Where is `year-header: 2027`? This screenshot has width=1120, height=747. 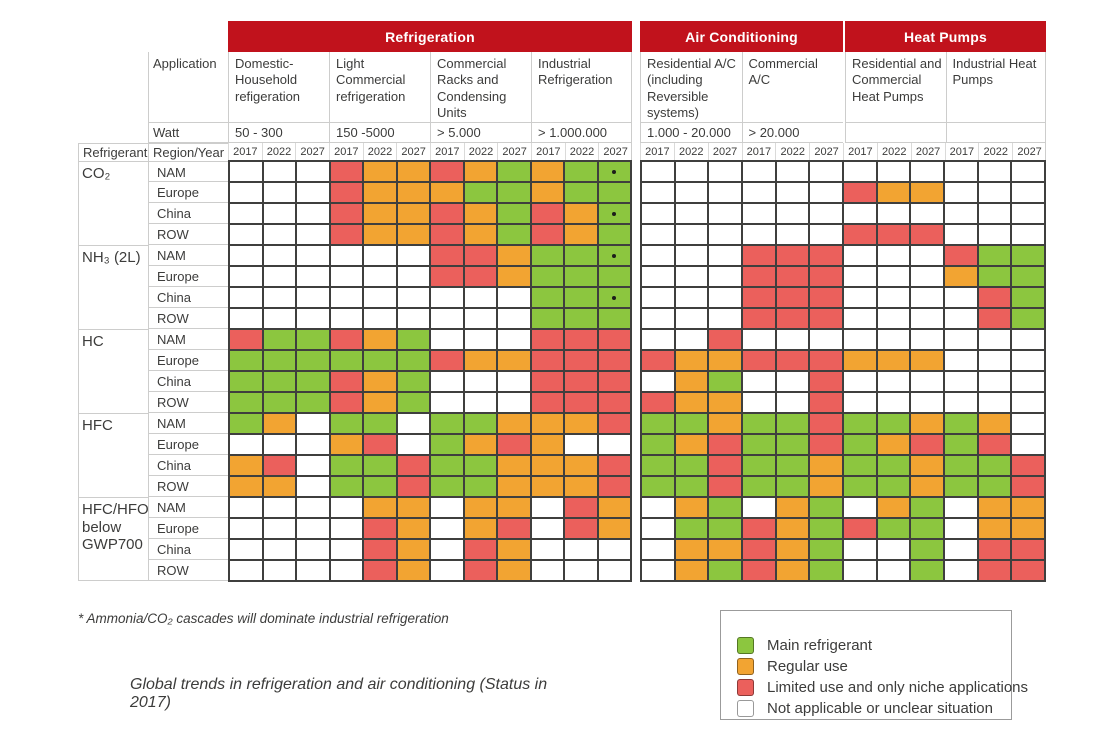 year-header: 2027 is located at coordinates (826, 152).